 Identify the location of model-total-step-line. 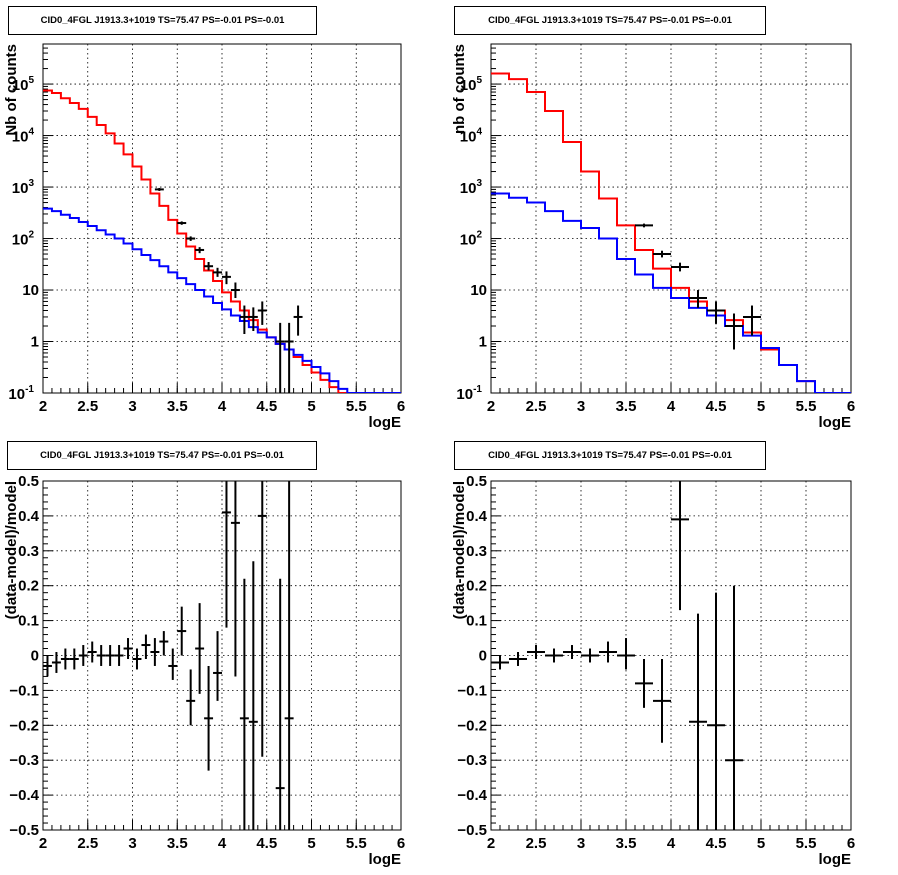
(222, 241).